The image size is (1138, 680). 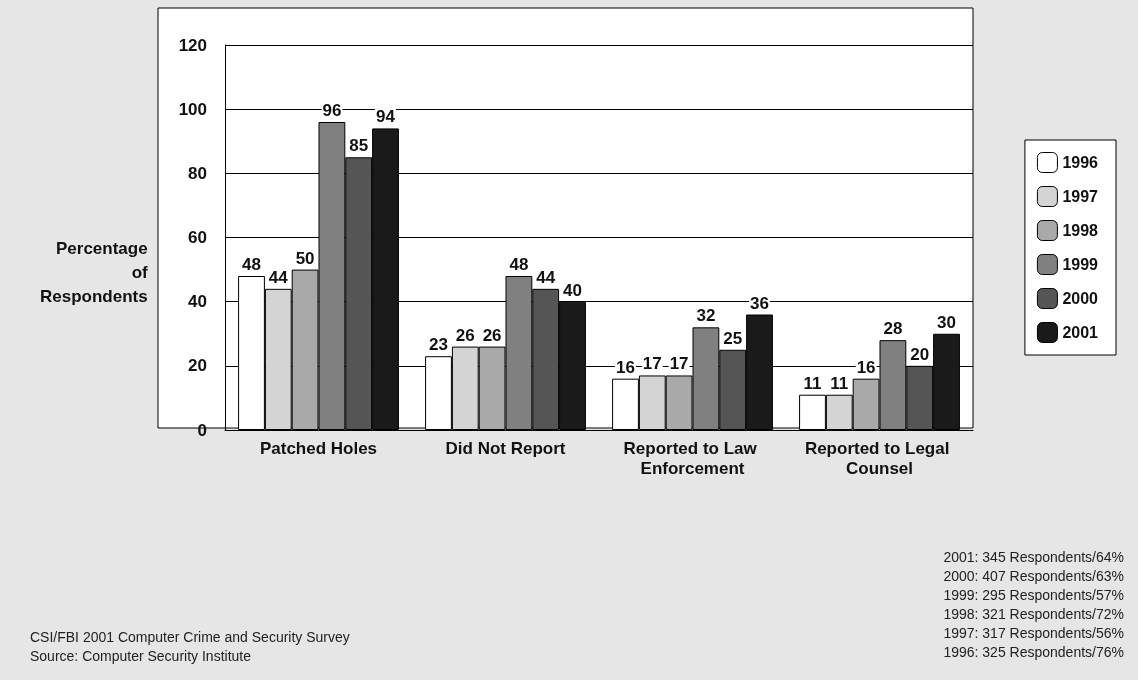 I want to click on y-tick-label: 100, so click(x=192, y=109).